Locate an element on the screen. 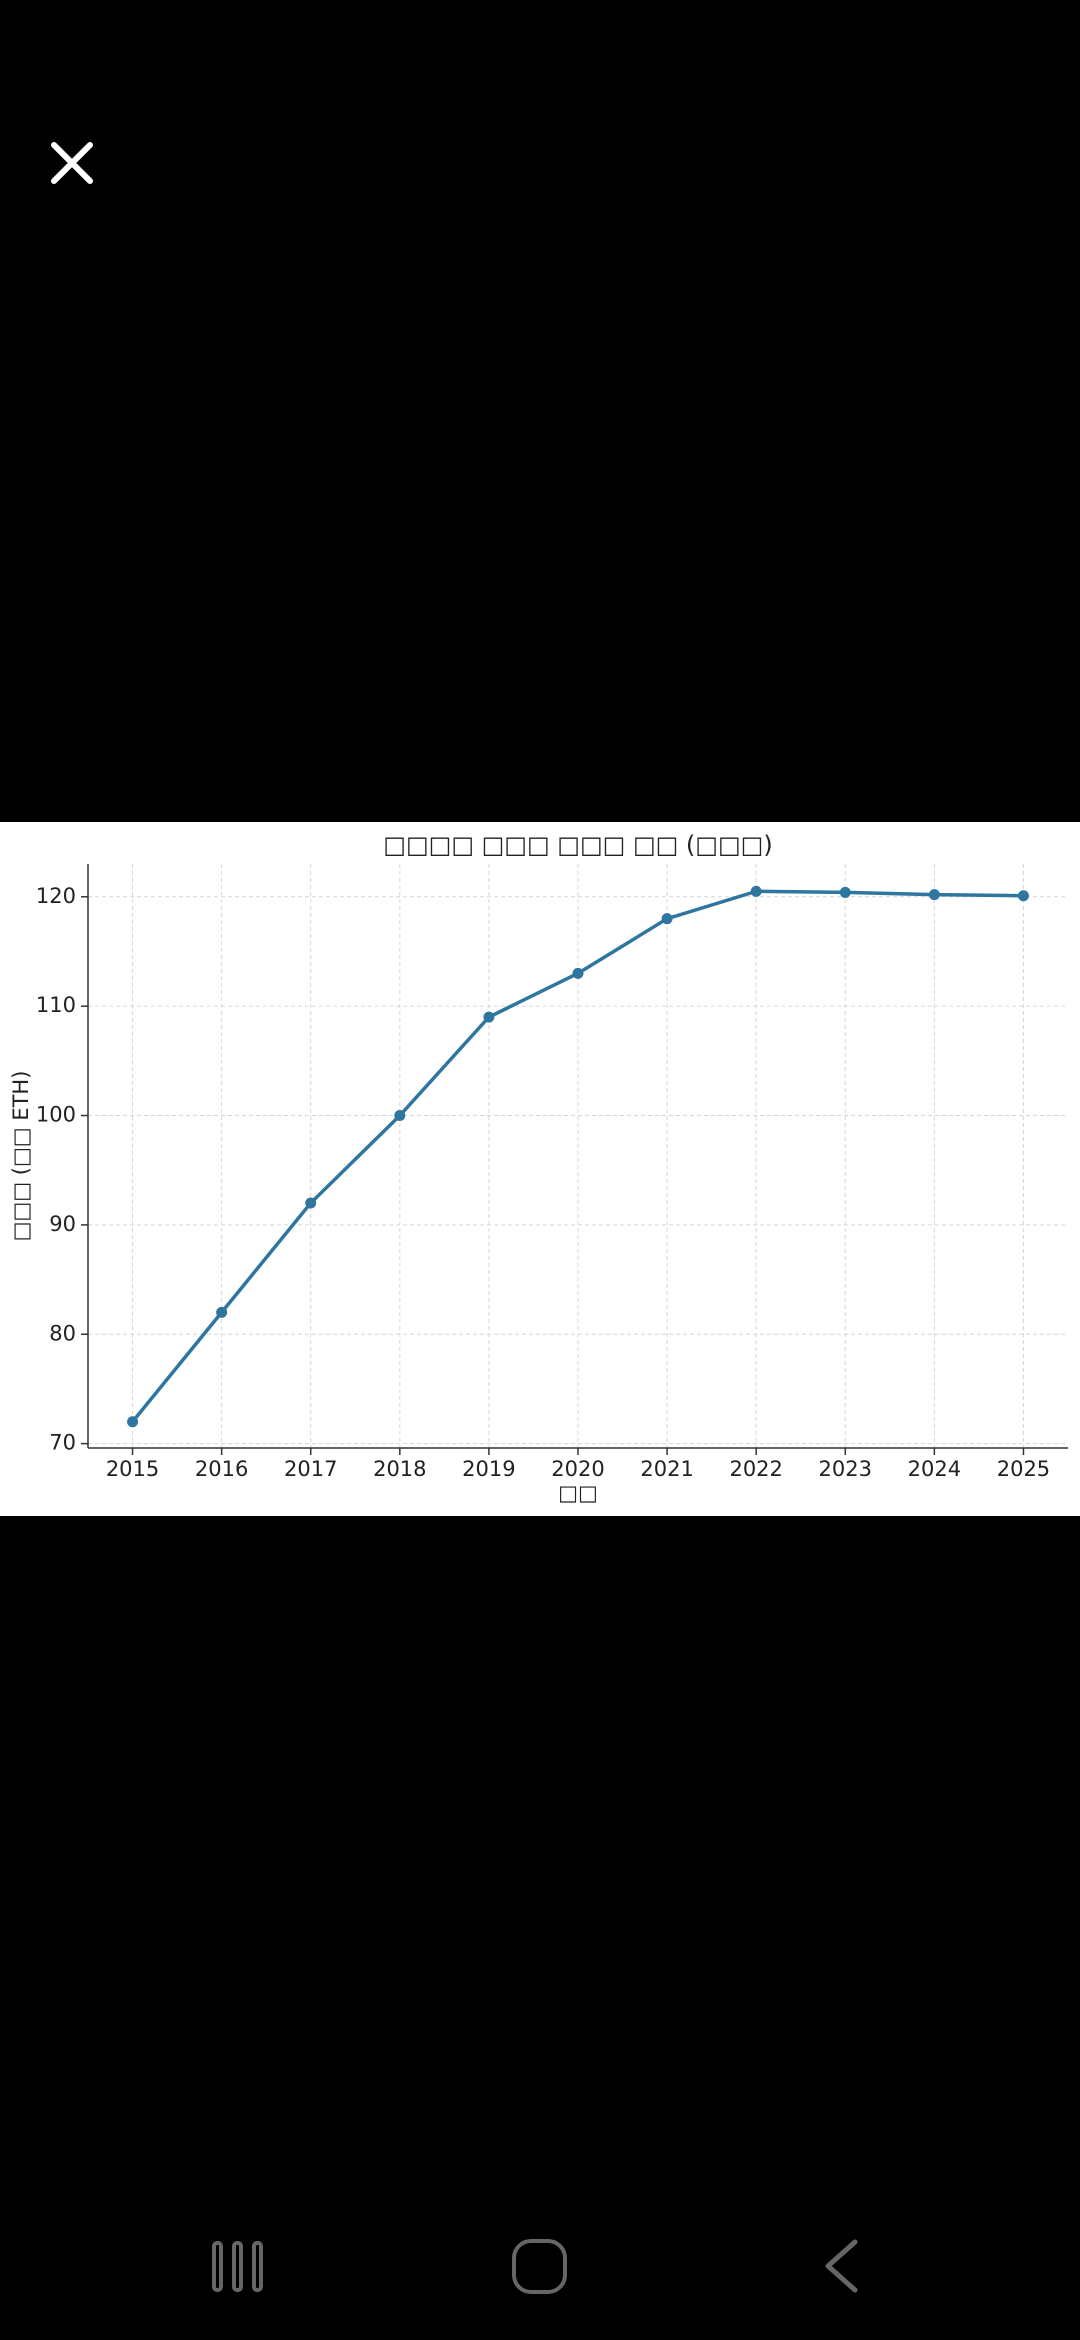  x-tick-label: 2022 is located at coordinates (755, 1469).